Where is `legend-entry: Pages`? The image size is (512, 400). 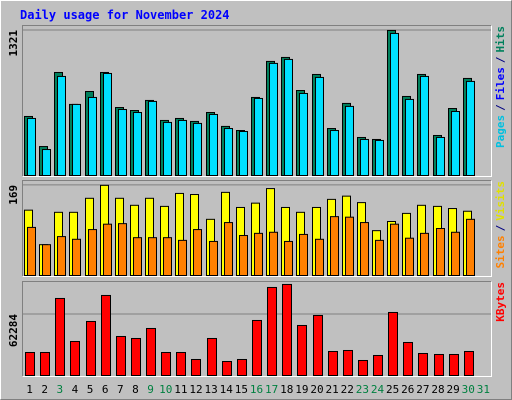 legend-entry: Pages is located at coordinates (500, 131).